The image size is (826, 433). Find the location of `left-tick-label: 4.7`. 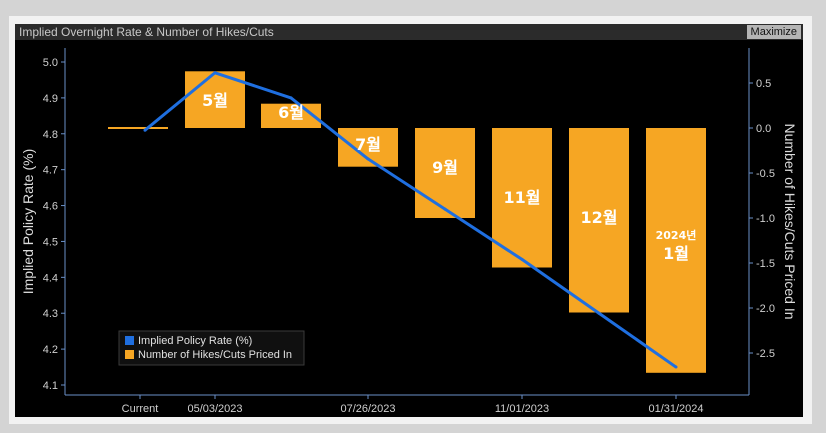

left-tick-label: 4.7 is located at coordinates (50, 171).